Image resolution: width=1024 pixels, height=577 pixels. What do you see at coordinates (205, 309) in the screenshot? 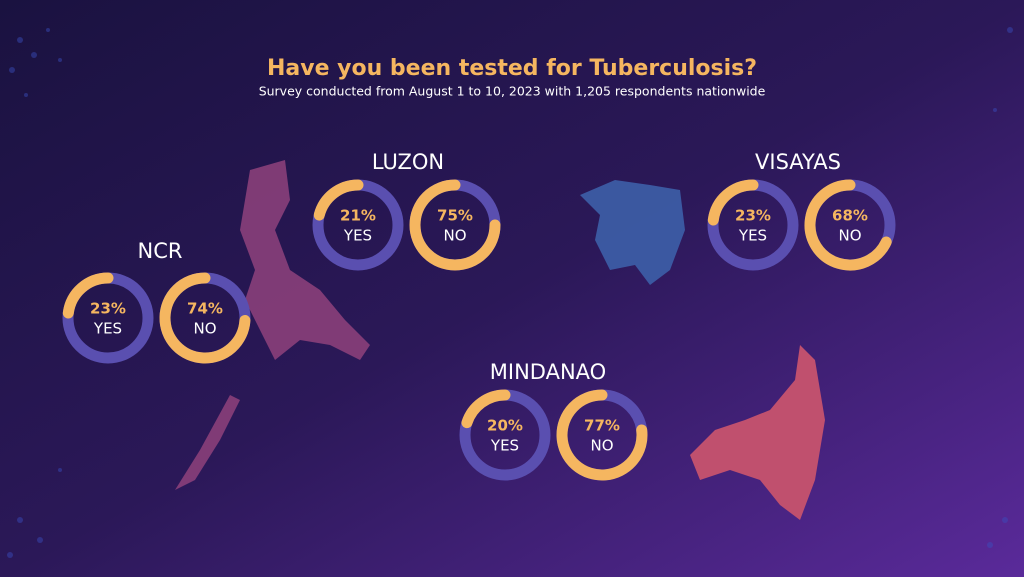
I see `donut-value-label: 74%` at bounding box center [205, 309].